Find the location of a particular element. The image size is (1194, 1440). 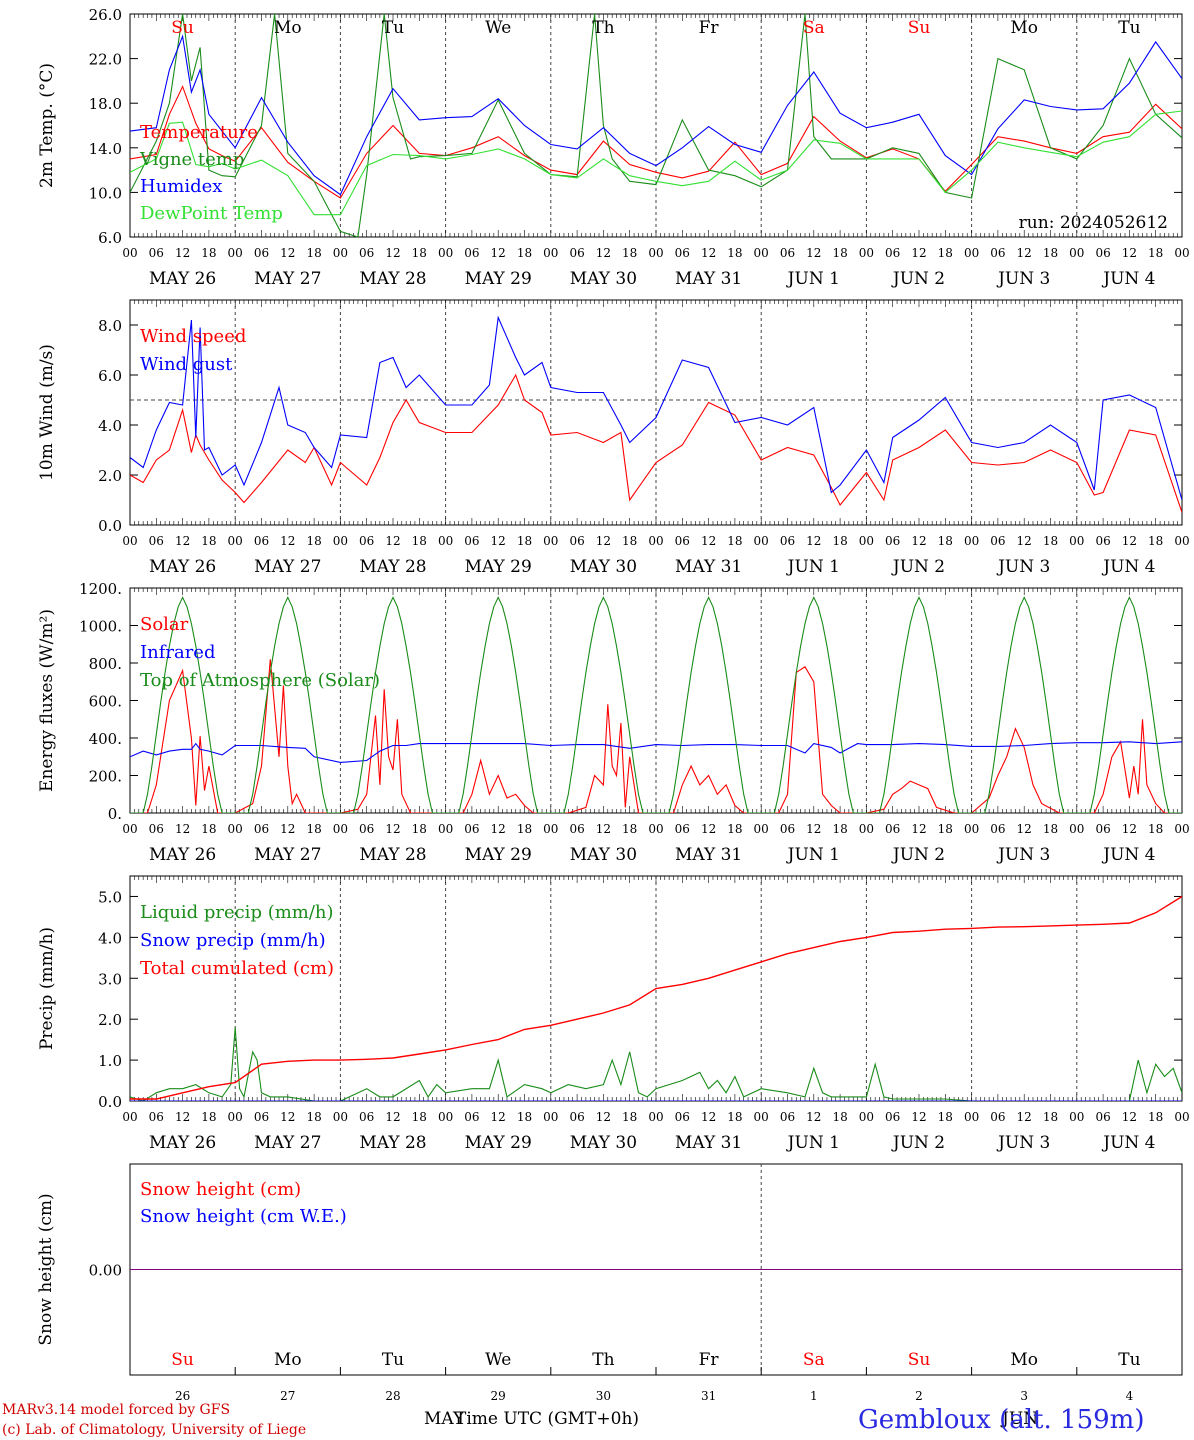

month-label-jun: JUN is located at coordinates (1019, 1419).